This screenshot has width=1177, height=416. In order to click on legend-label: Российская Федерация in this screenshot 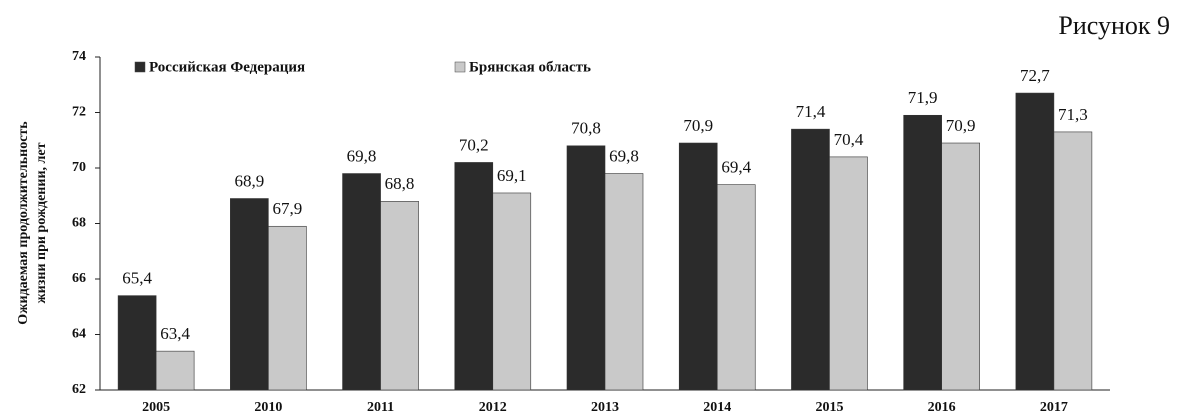, I will do `click(227, 67)`.